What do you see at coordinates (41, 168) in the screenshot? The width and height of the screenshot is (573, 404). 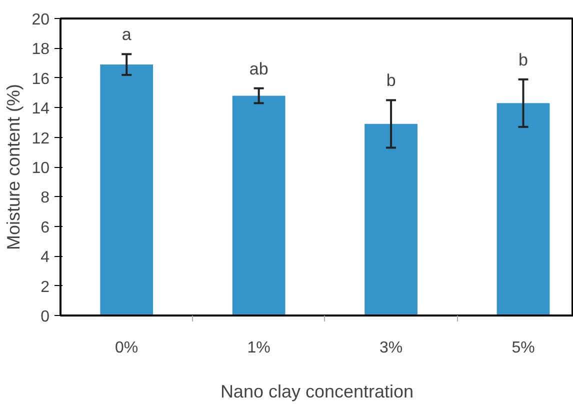 I see `y-tick-label: 10` at bounding box center [41, 168].